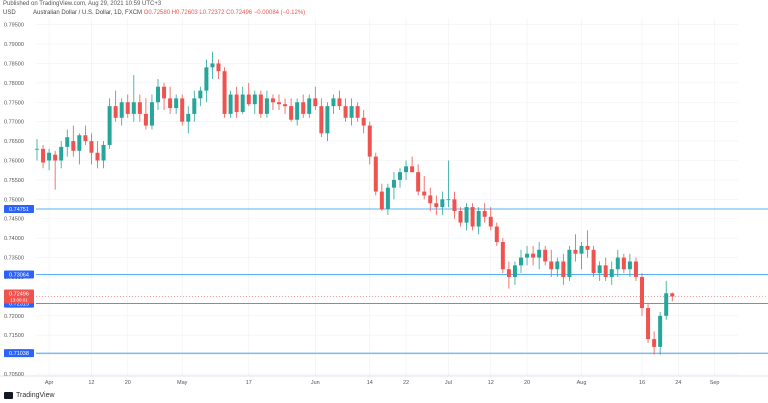 The width and height of the screenshot is (768, 403). I want to click on y-tick-label: 0.76000, so click(14, 162).